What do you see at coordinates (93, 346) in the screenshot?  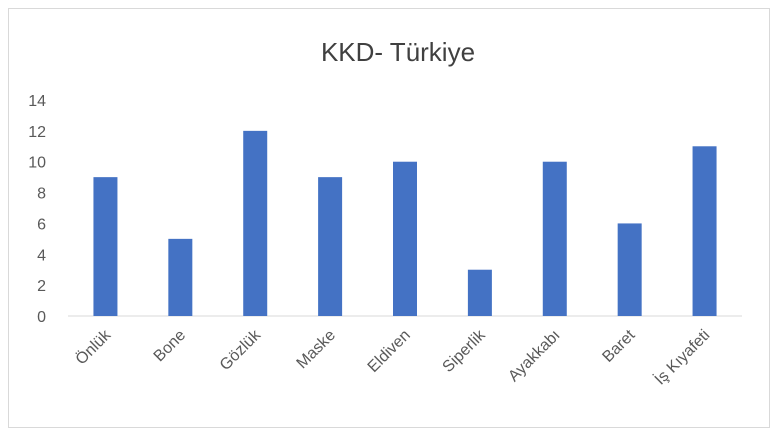 I see `x-tick-label: Önlük` at bounding box center [93, 346].